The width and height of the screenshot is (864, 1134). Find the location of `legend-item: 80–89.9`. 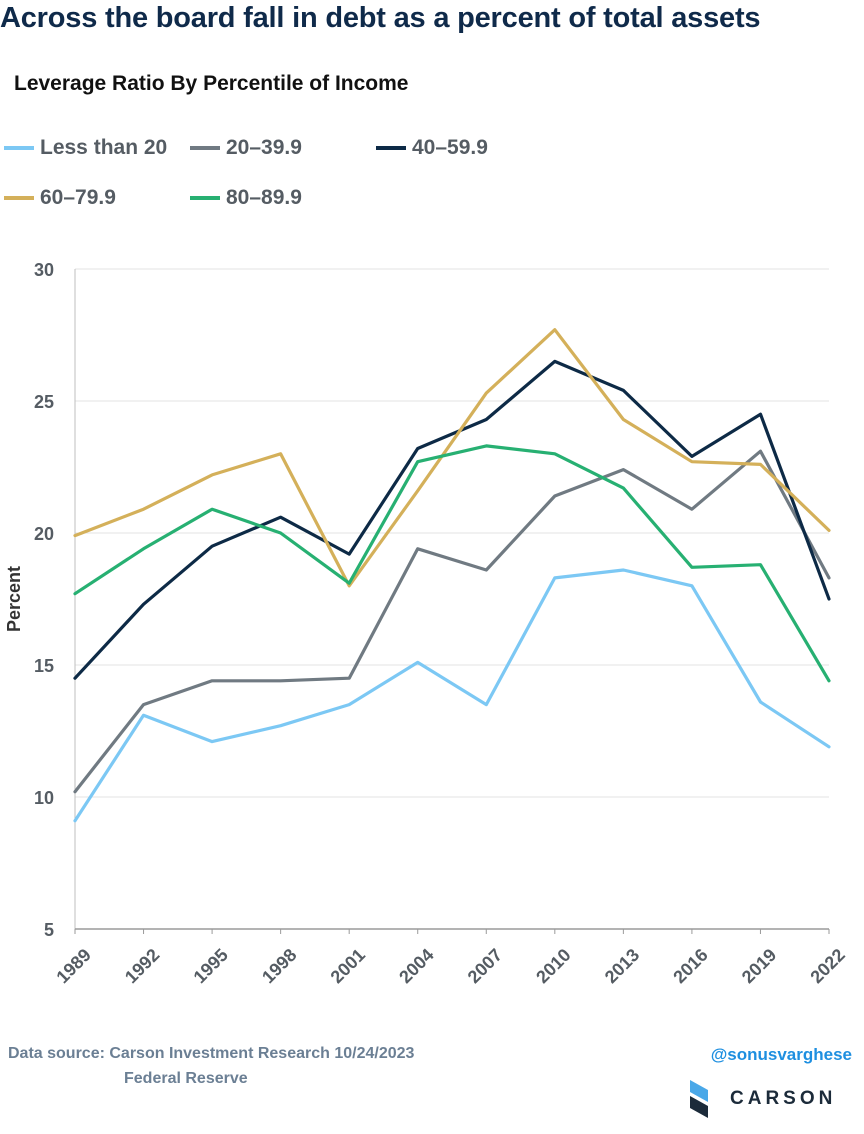

legend-item: 80–89.9 is located at coordinates (246, 198).